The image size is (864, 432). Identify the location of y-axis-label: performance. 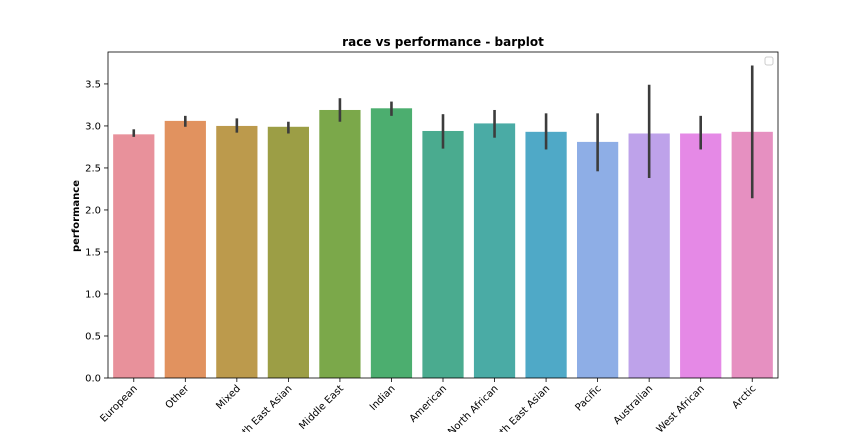
(76, 216).